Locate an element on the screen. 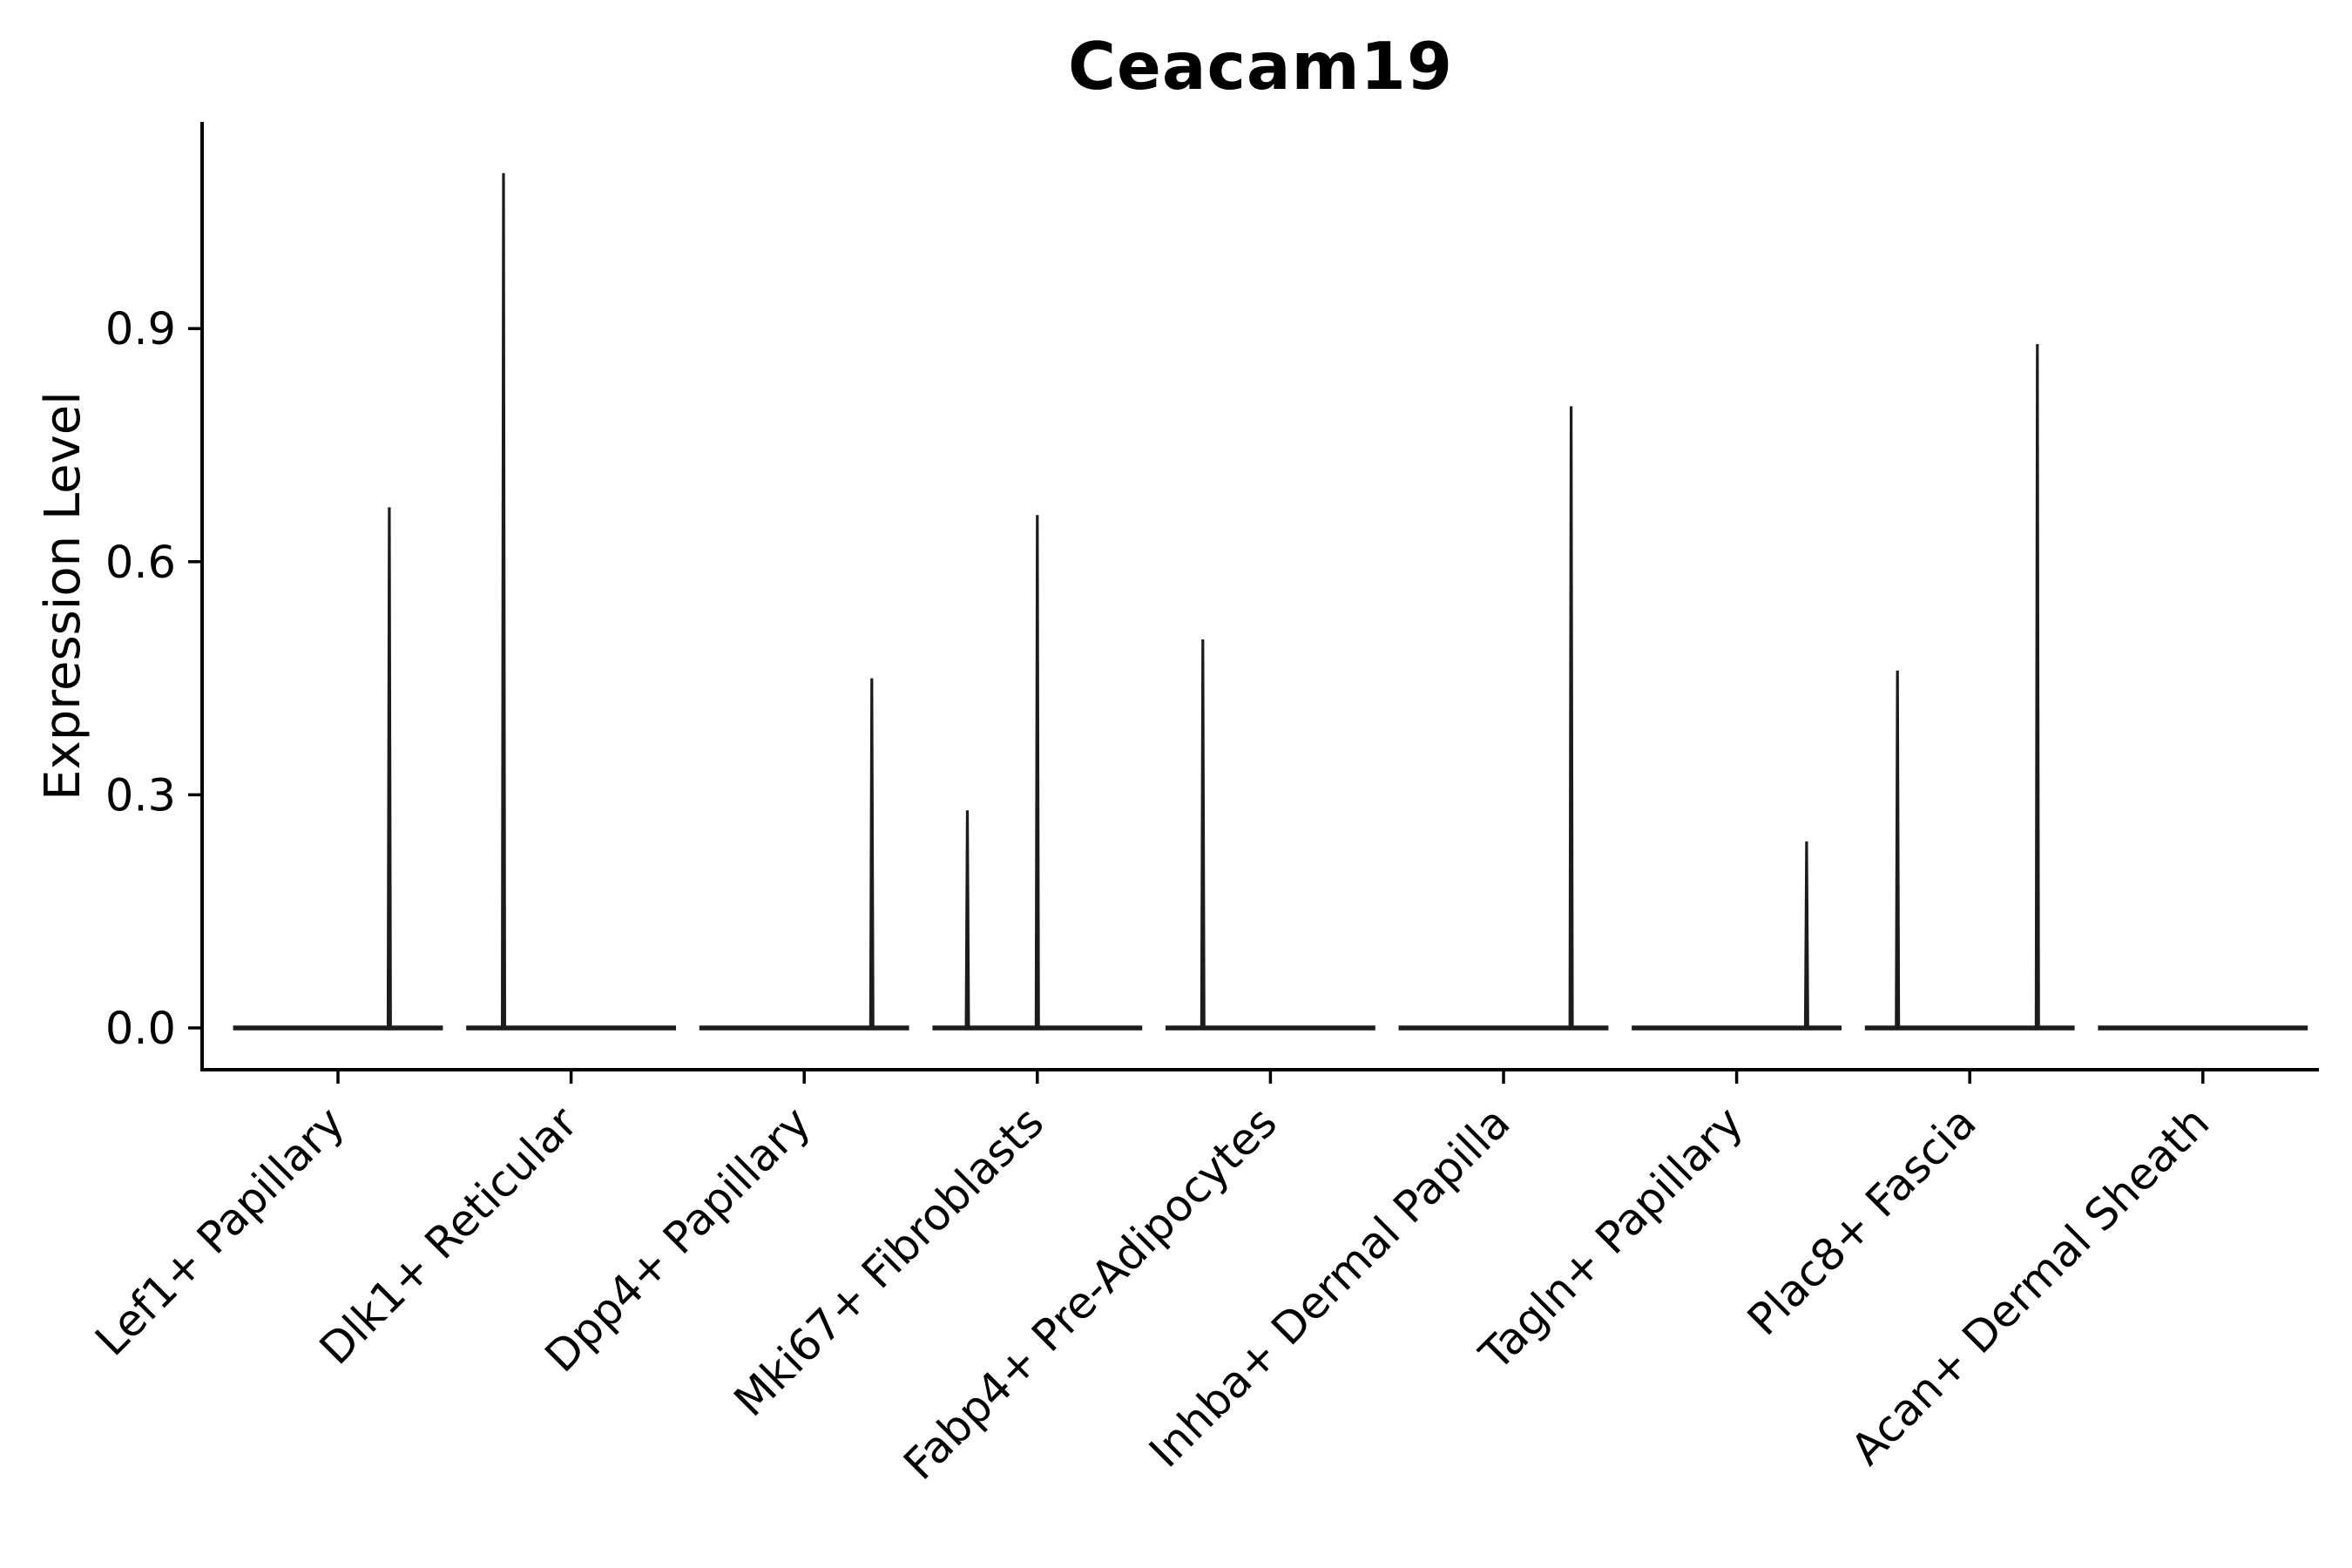 Image resolution: width=2352 pixels, height=1568 pixels. x-tick-label: Lef1+ Papillary is located at coordinates (220, 1231).